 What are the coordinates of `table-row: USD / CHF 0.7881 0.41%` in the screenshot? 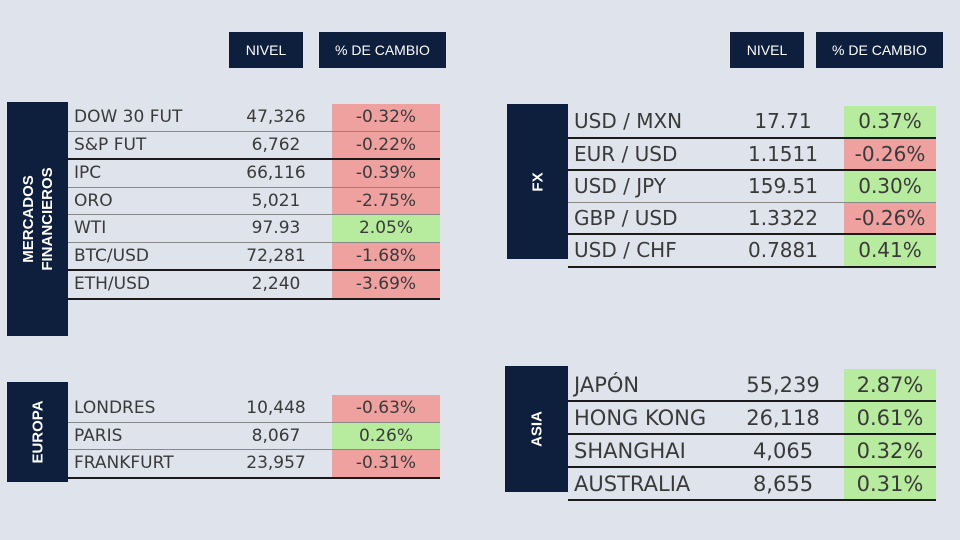 It's located at (752, 251).